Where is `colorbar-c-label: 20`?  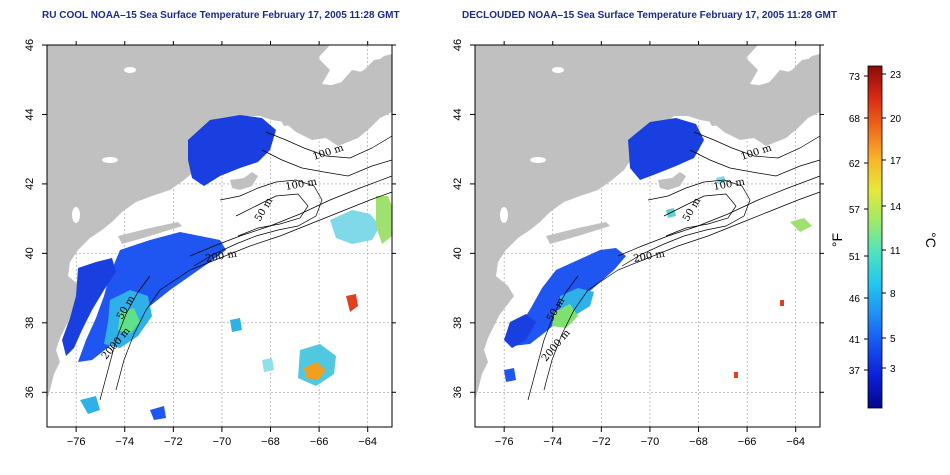
colorbar-c-label: 20 is located at coordinates (896, 119).